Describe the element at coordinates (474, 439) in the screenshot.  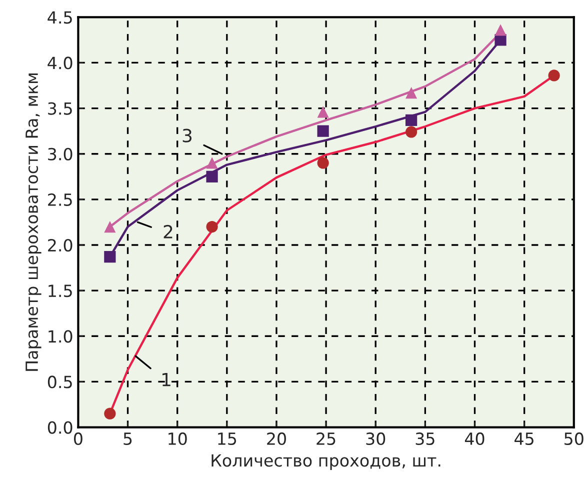
I see `x-tick-label: 40` at that location.